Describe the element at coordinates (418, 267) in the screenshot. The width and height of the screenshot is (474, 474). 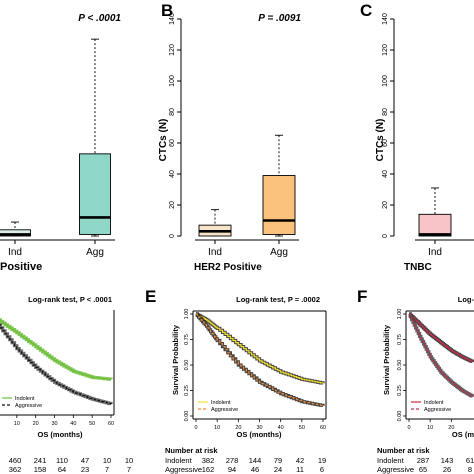
I see `panel-c-subtitle: TNBC` at that location.